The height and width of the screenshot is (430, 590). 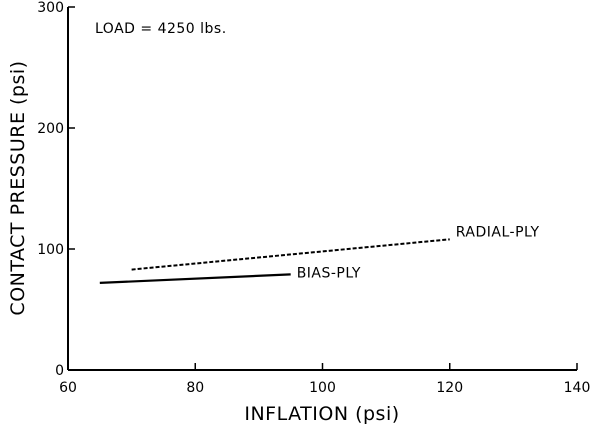 I want to click on y-tick-label: 0, so click(x=59, y=371).